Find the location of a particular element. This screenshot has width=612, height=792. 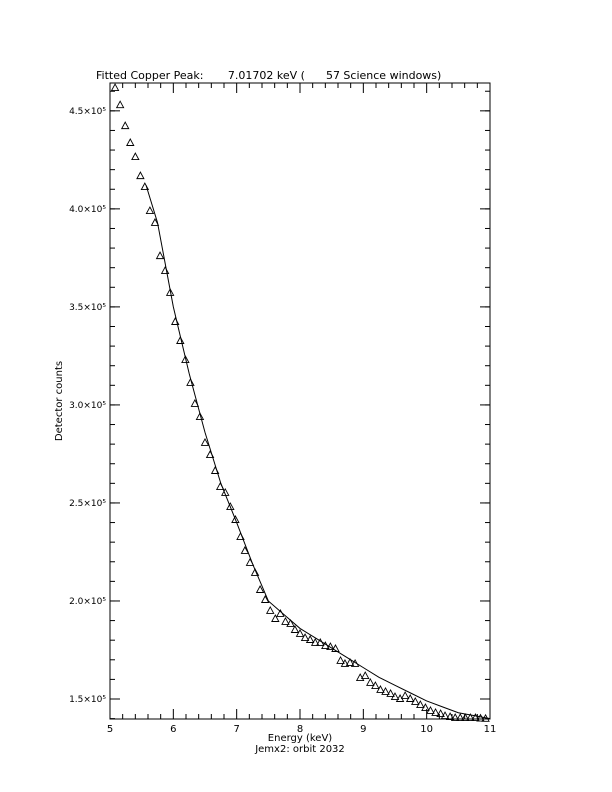

y-axis-label: Detector counts is located at coordinates (59, 401).